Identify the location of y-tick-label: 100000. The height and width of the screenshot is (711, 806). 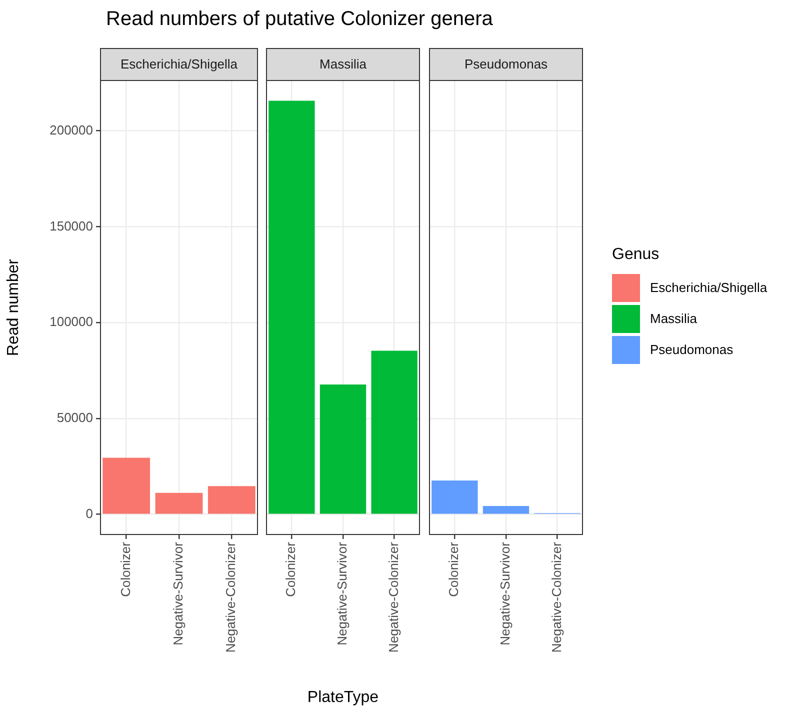
(71, 322).